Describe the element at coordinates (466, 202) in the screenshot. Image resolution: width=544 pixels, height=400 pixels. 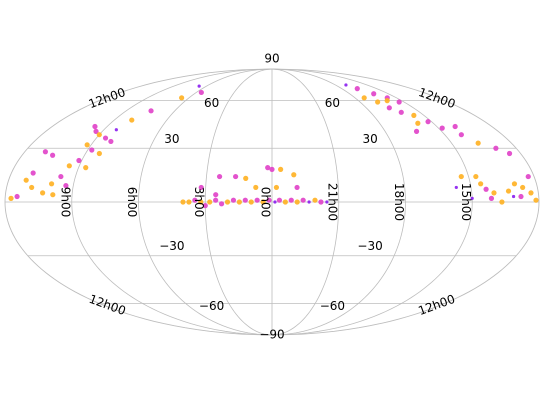
I see `ra-label-ra-15h: 15h00` at that location.